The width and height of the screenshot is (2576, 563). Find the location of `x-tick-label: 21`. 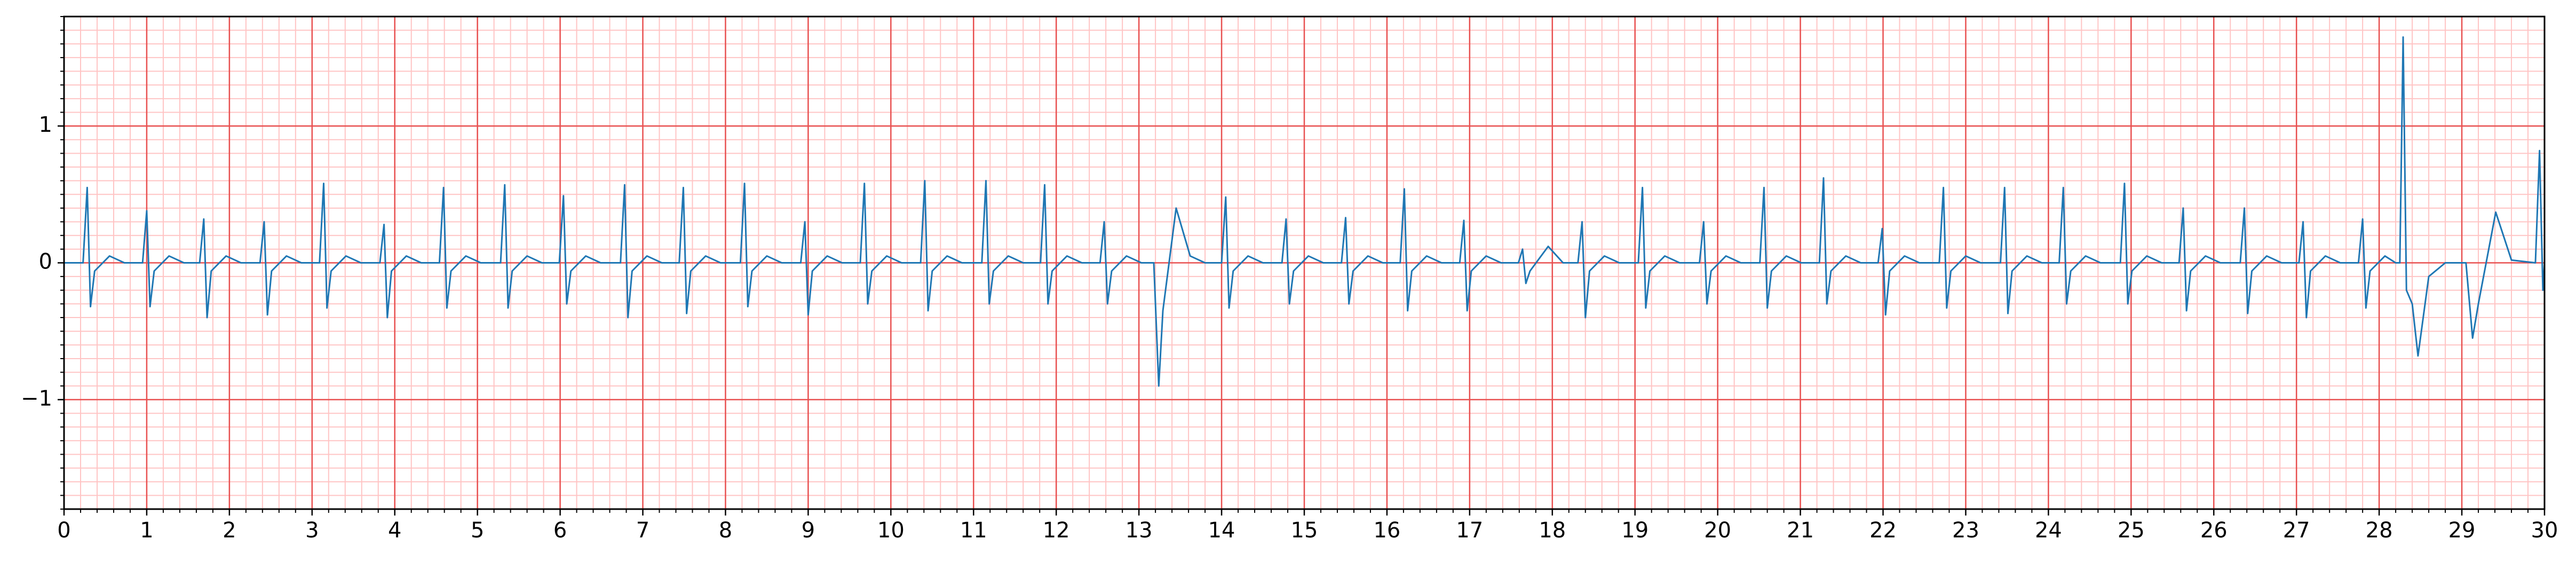

x-tick-label: 21 is located at coordinates (1800, 530).